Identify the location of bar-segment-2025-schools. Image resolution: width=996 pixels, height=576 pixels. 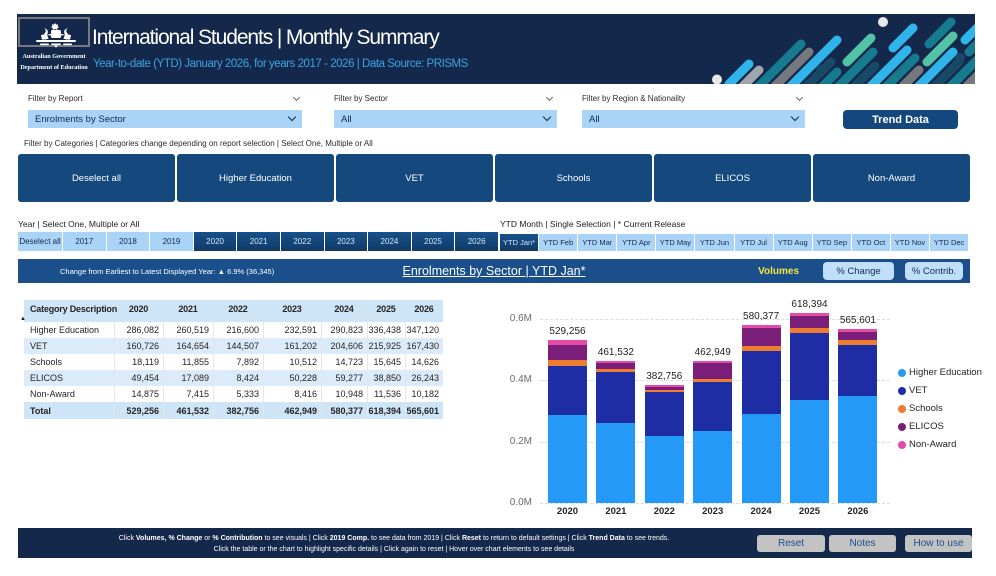
(809, 331).